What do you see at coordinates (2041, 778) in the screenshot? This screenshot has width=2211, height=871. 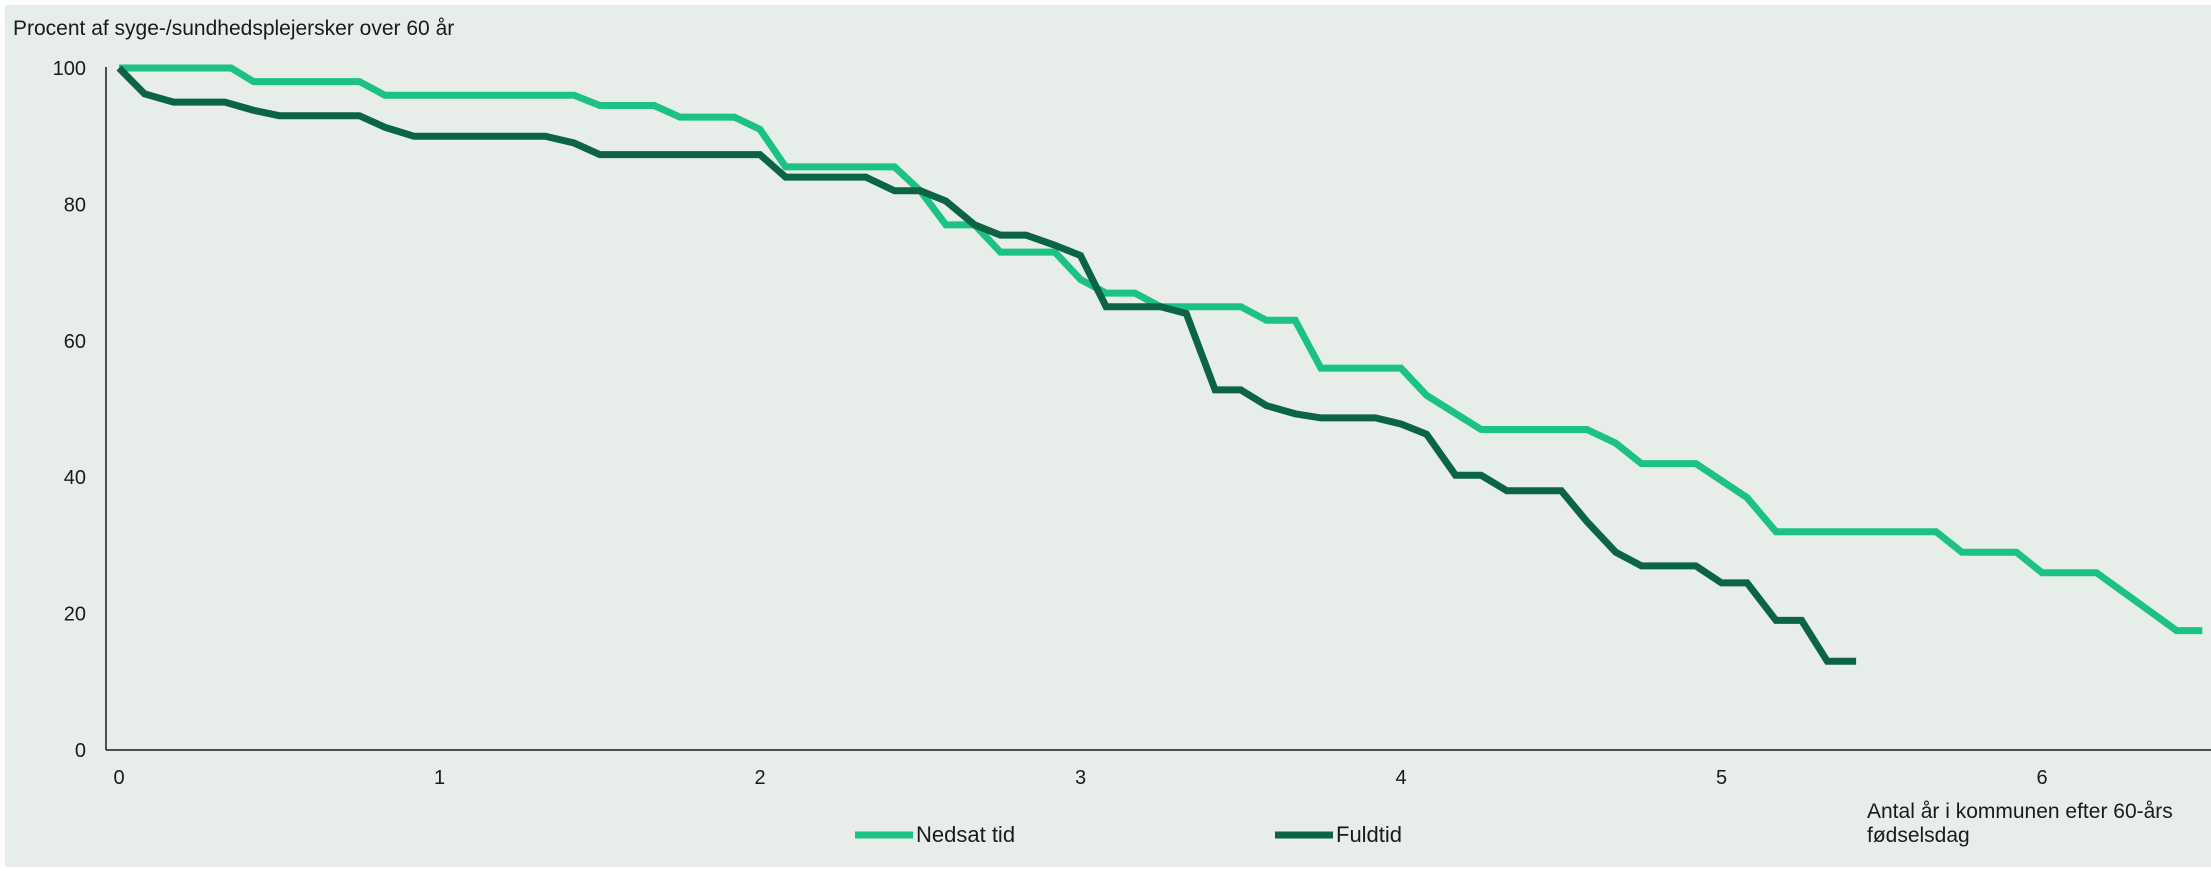 I see `x-tick-label: 6` at bounding box center [2041, 778].